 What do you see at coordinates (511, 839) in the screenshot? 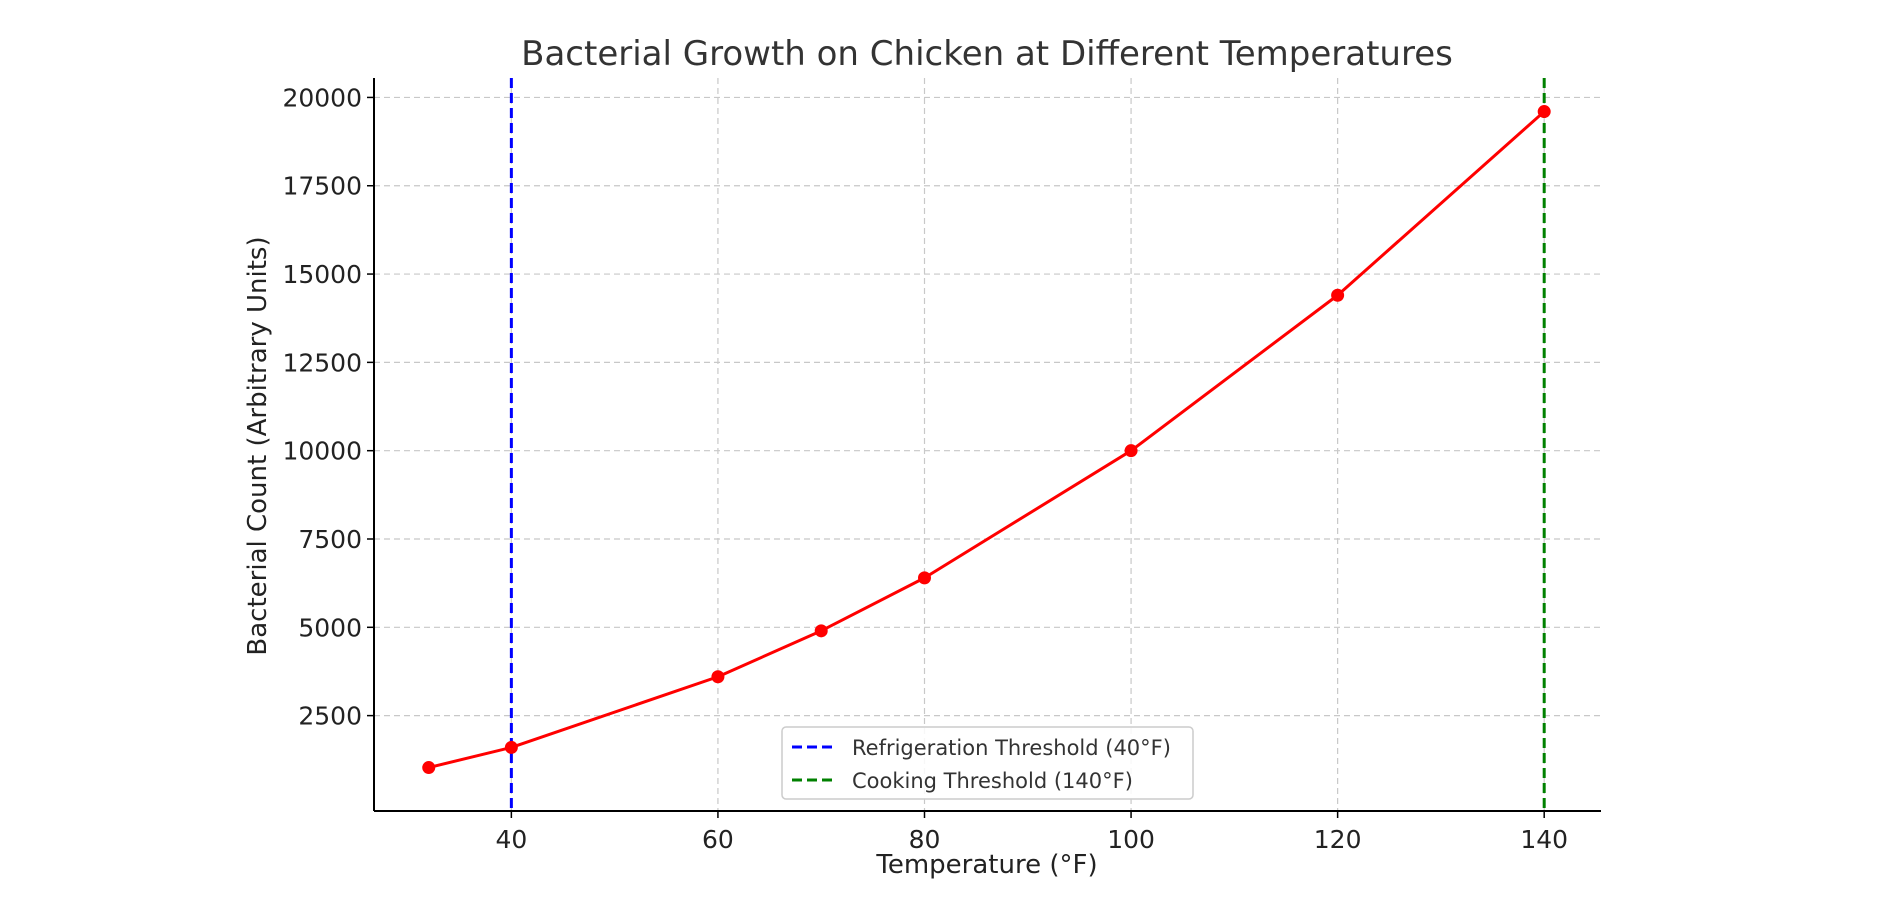
I see `x-tick-label: 40` at bounding box center [511, 839].